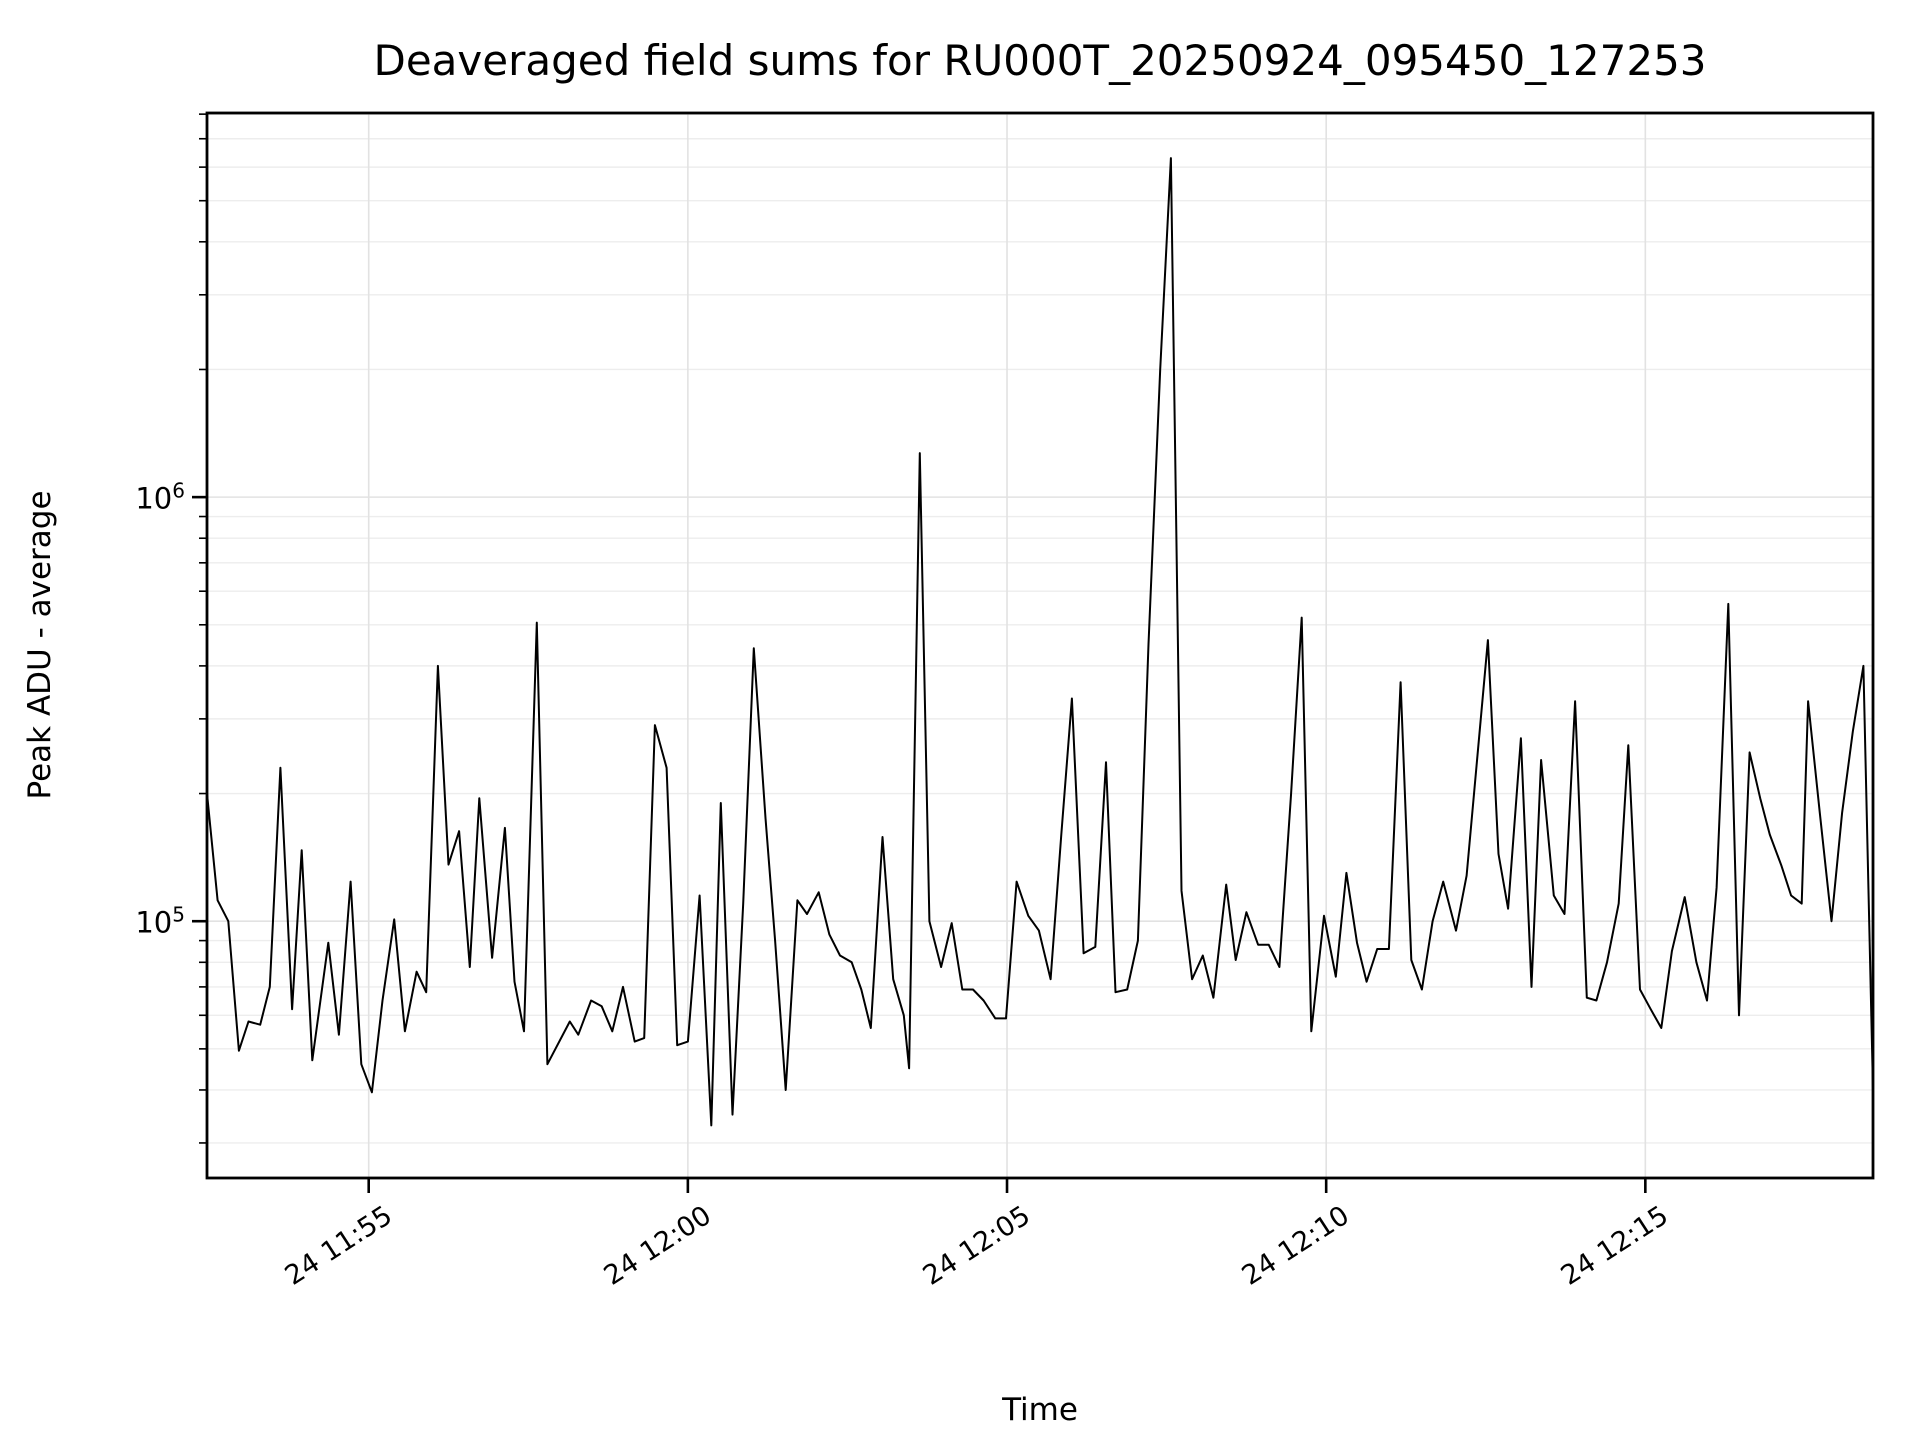  What do you see at coordinates (40, 645) in the screenshot?
I see `y-axis-label: Peak ADU - average` at bounding box center [40, 645].